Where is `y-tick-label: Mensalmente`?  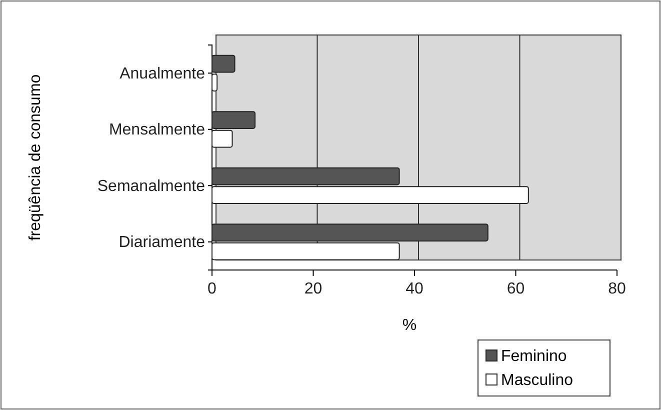
y-tick-label: Mensalmente is located at coordinates (157, 129).